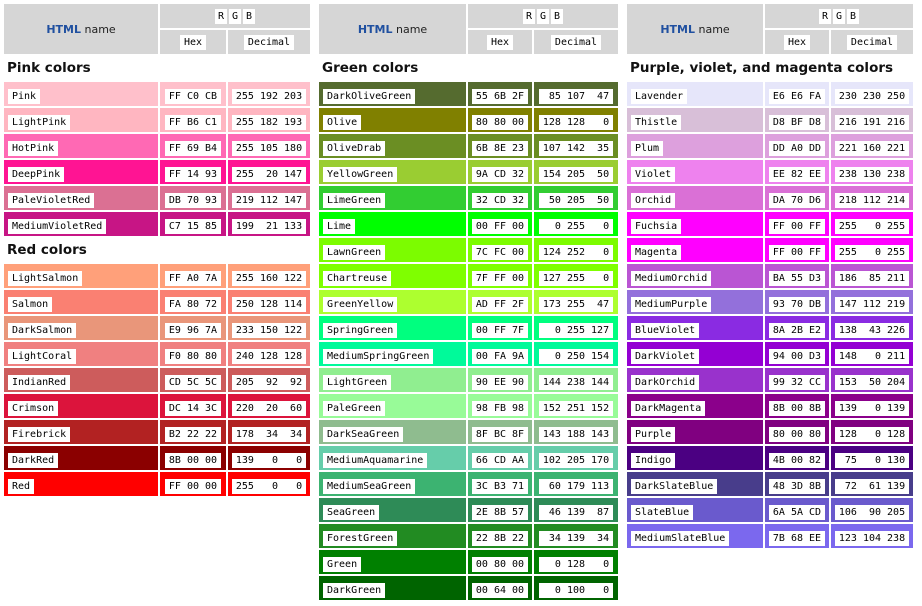  I want to click on decimal-cell: 75 0 130, so click(872, 458).